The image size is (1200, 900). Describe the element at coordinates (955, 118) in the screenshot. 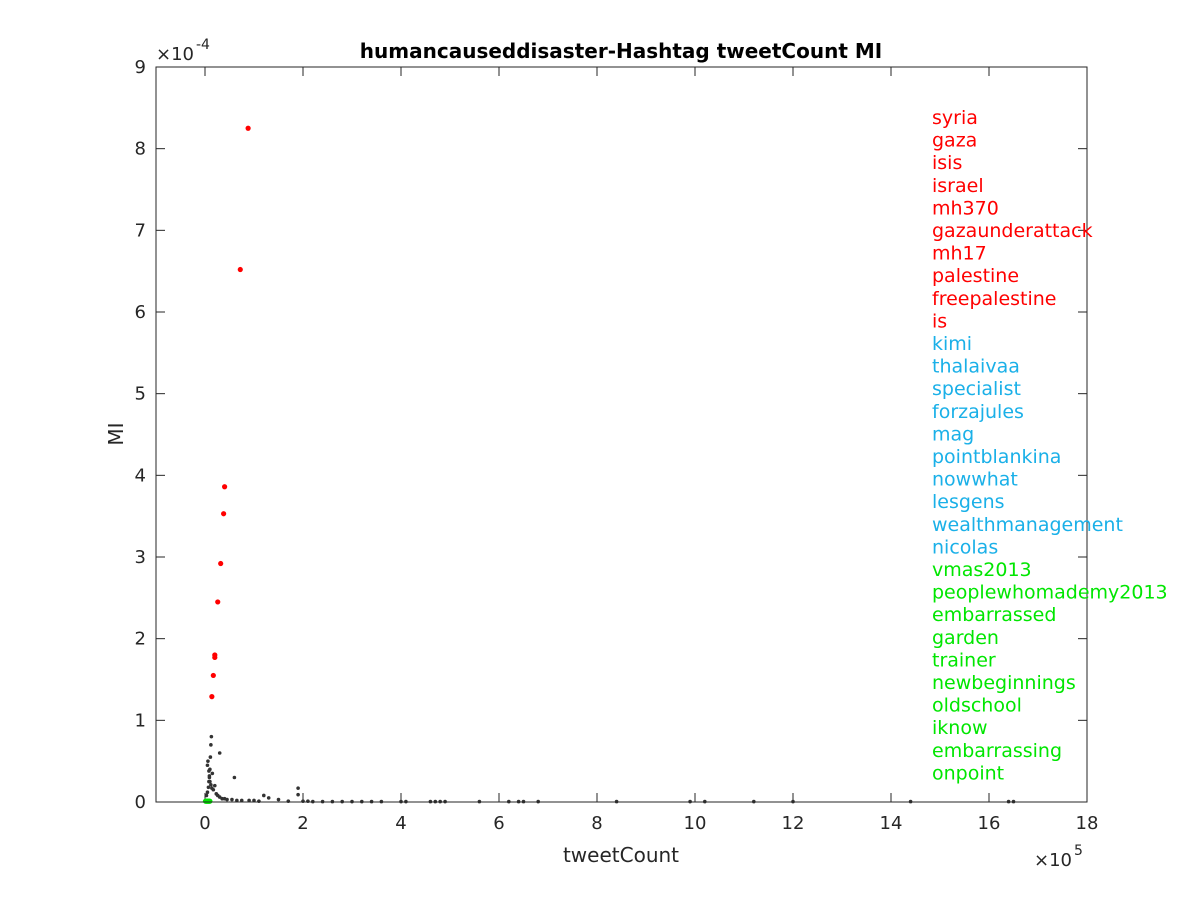

I see `legend-hashtag: syria` at that location.